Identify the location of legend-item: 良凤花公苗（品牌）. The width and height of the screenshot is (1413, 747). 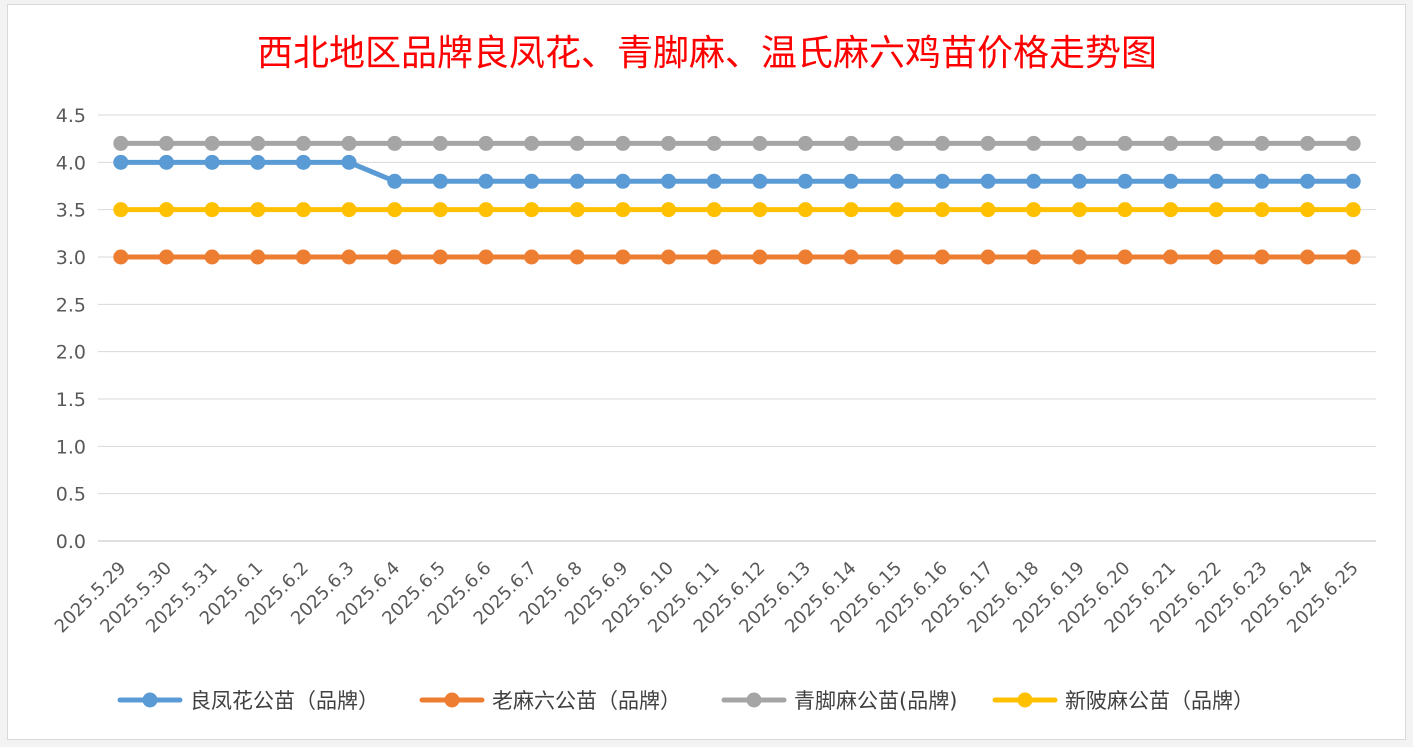
(248, 701).